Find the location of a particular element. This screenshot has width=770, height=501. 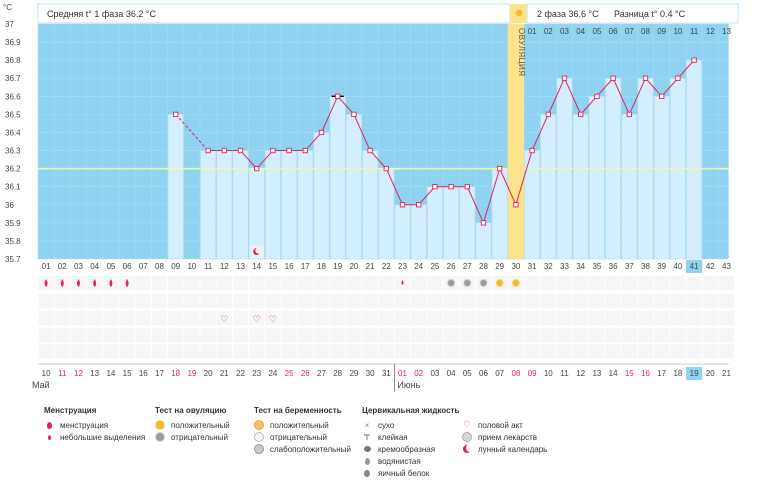

x-tick-label: 15 is located at coordinates (272, 266).